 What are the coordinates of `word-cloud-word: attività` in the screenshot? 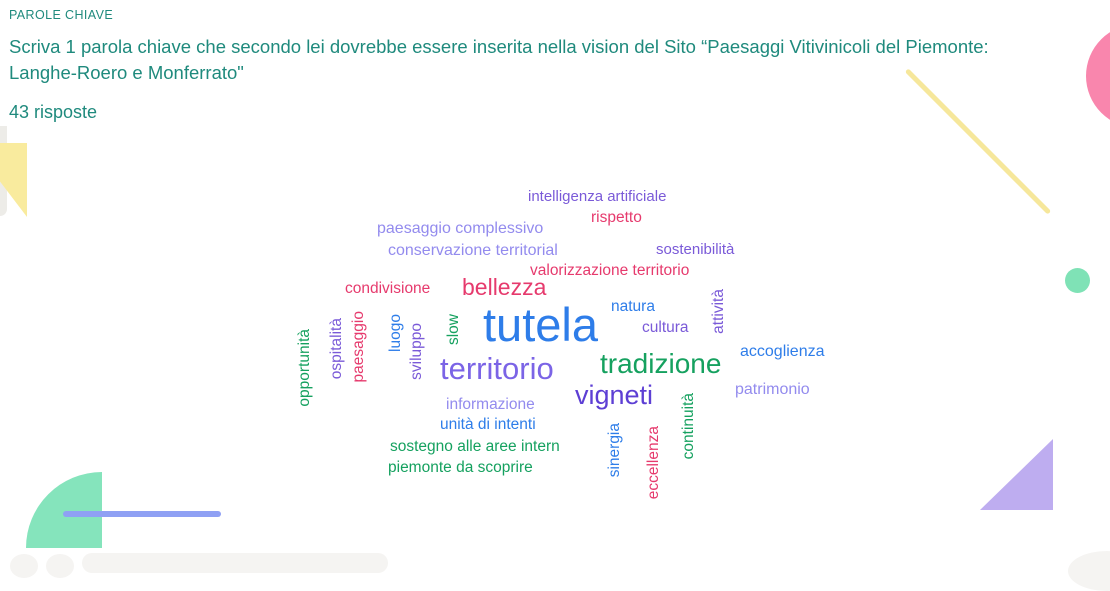 It's located at (718, 311).